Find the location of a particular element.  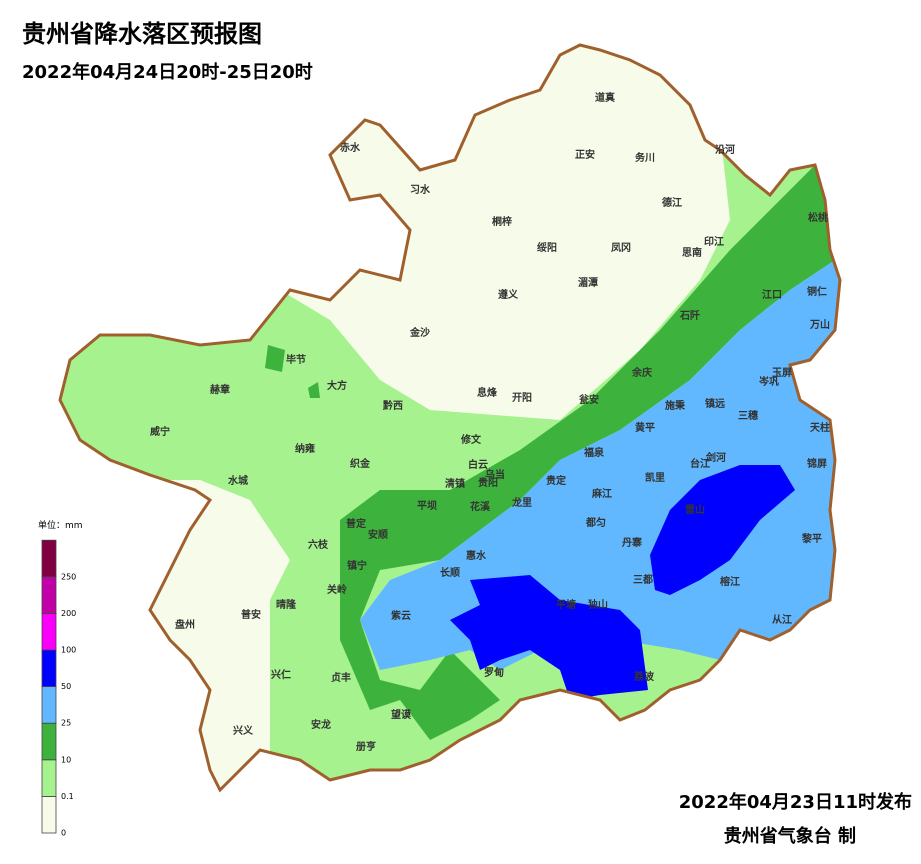

county-label: 思南 is located at coordinates (692, 252).